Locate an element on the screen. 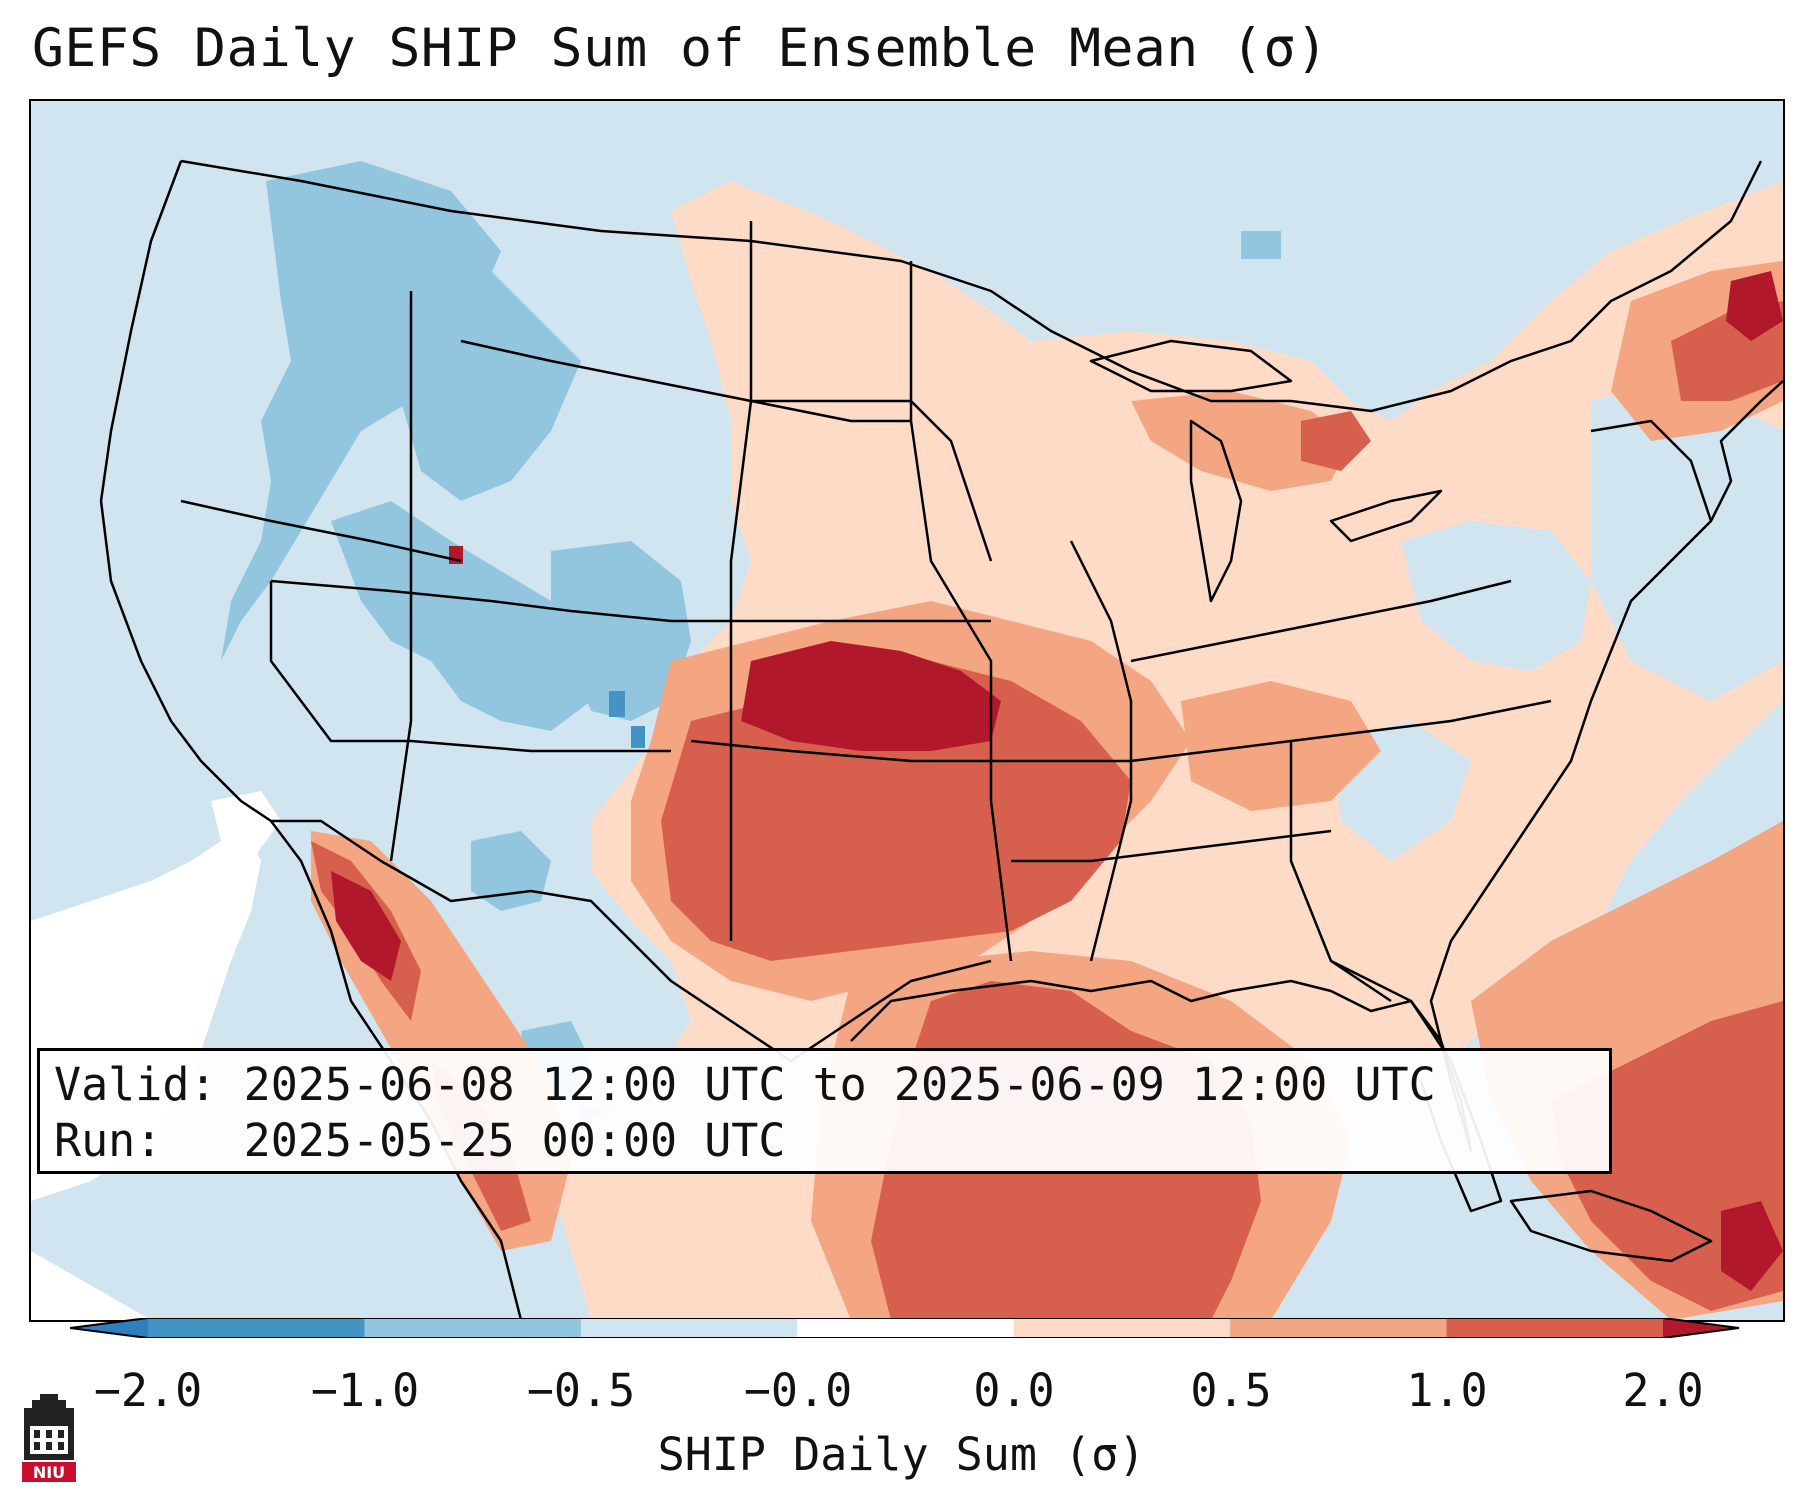 The image size is (1803, 1506). colorbar-label: SHIP Daily Sum (σ) is located at coordinates (901, 1454).